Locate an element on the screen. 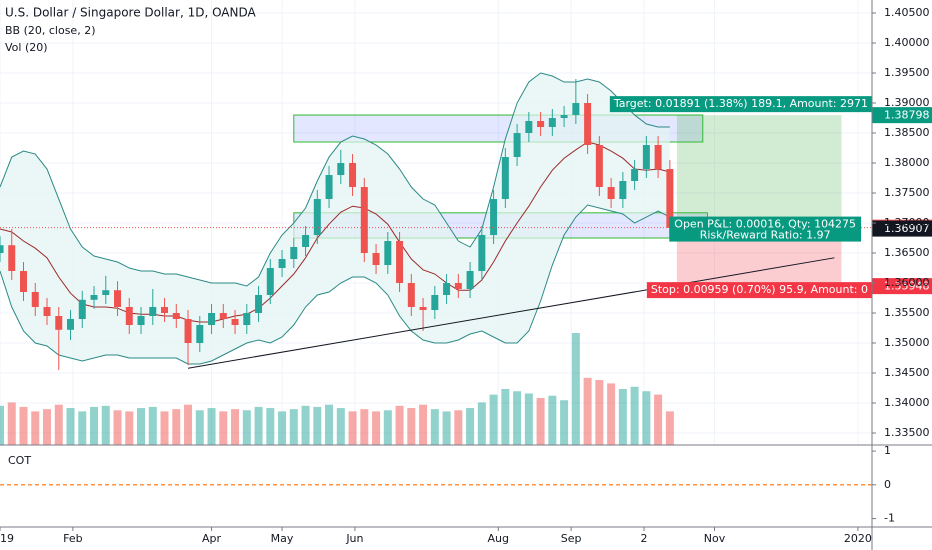 The image size is (932, 550). cot-tick-label: -1 is located at coordinates (889, 518).